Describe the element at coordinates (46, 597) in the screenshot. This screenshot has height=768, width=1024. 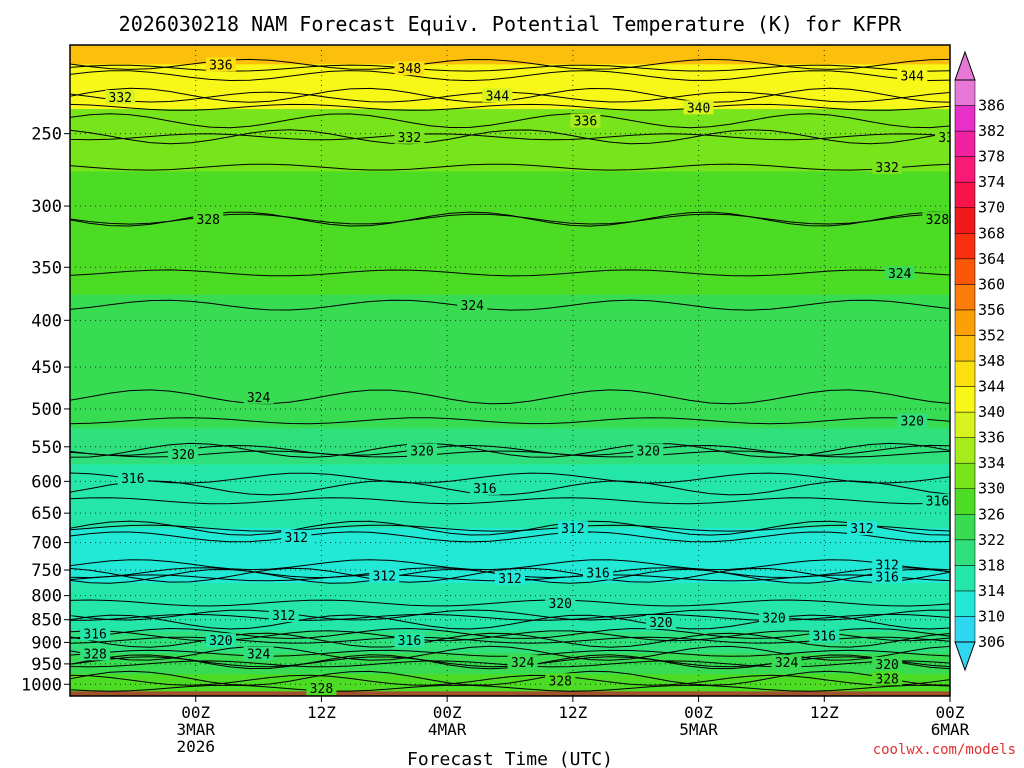
I see `y-tick-label: 800` at that location.